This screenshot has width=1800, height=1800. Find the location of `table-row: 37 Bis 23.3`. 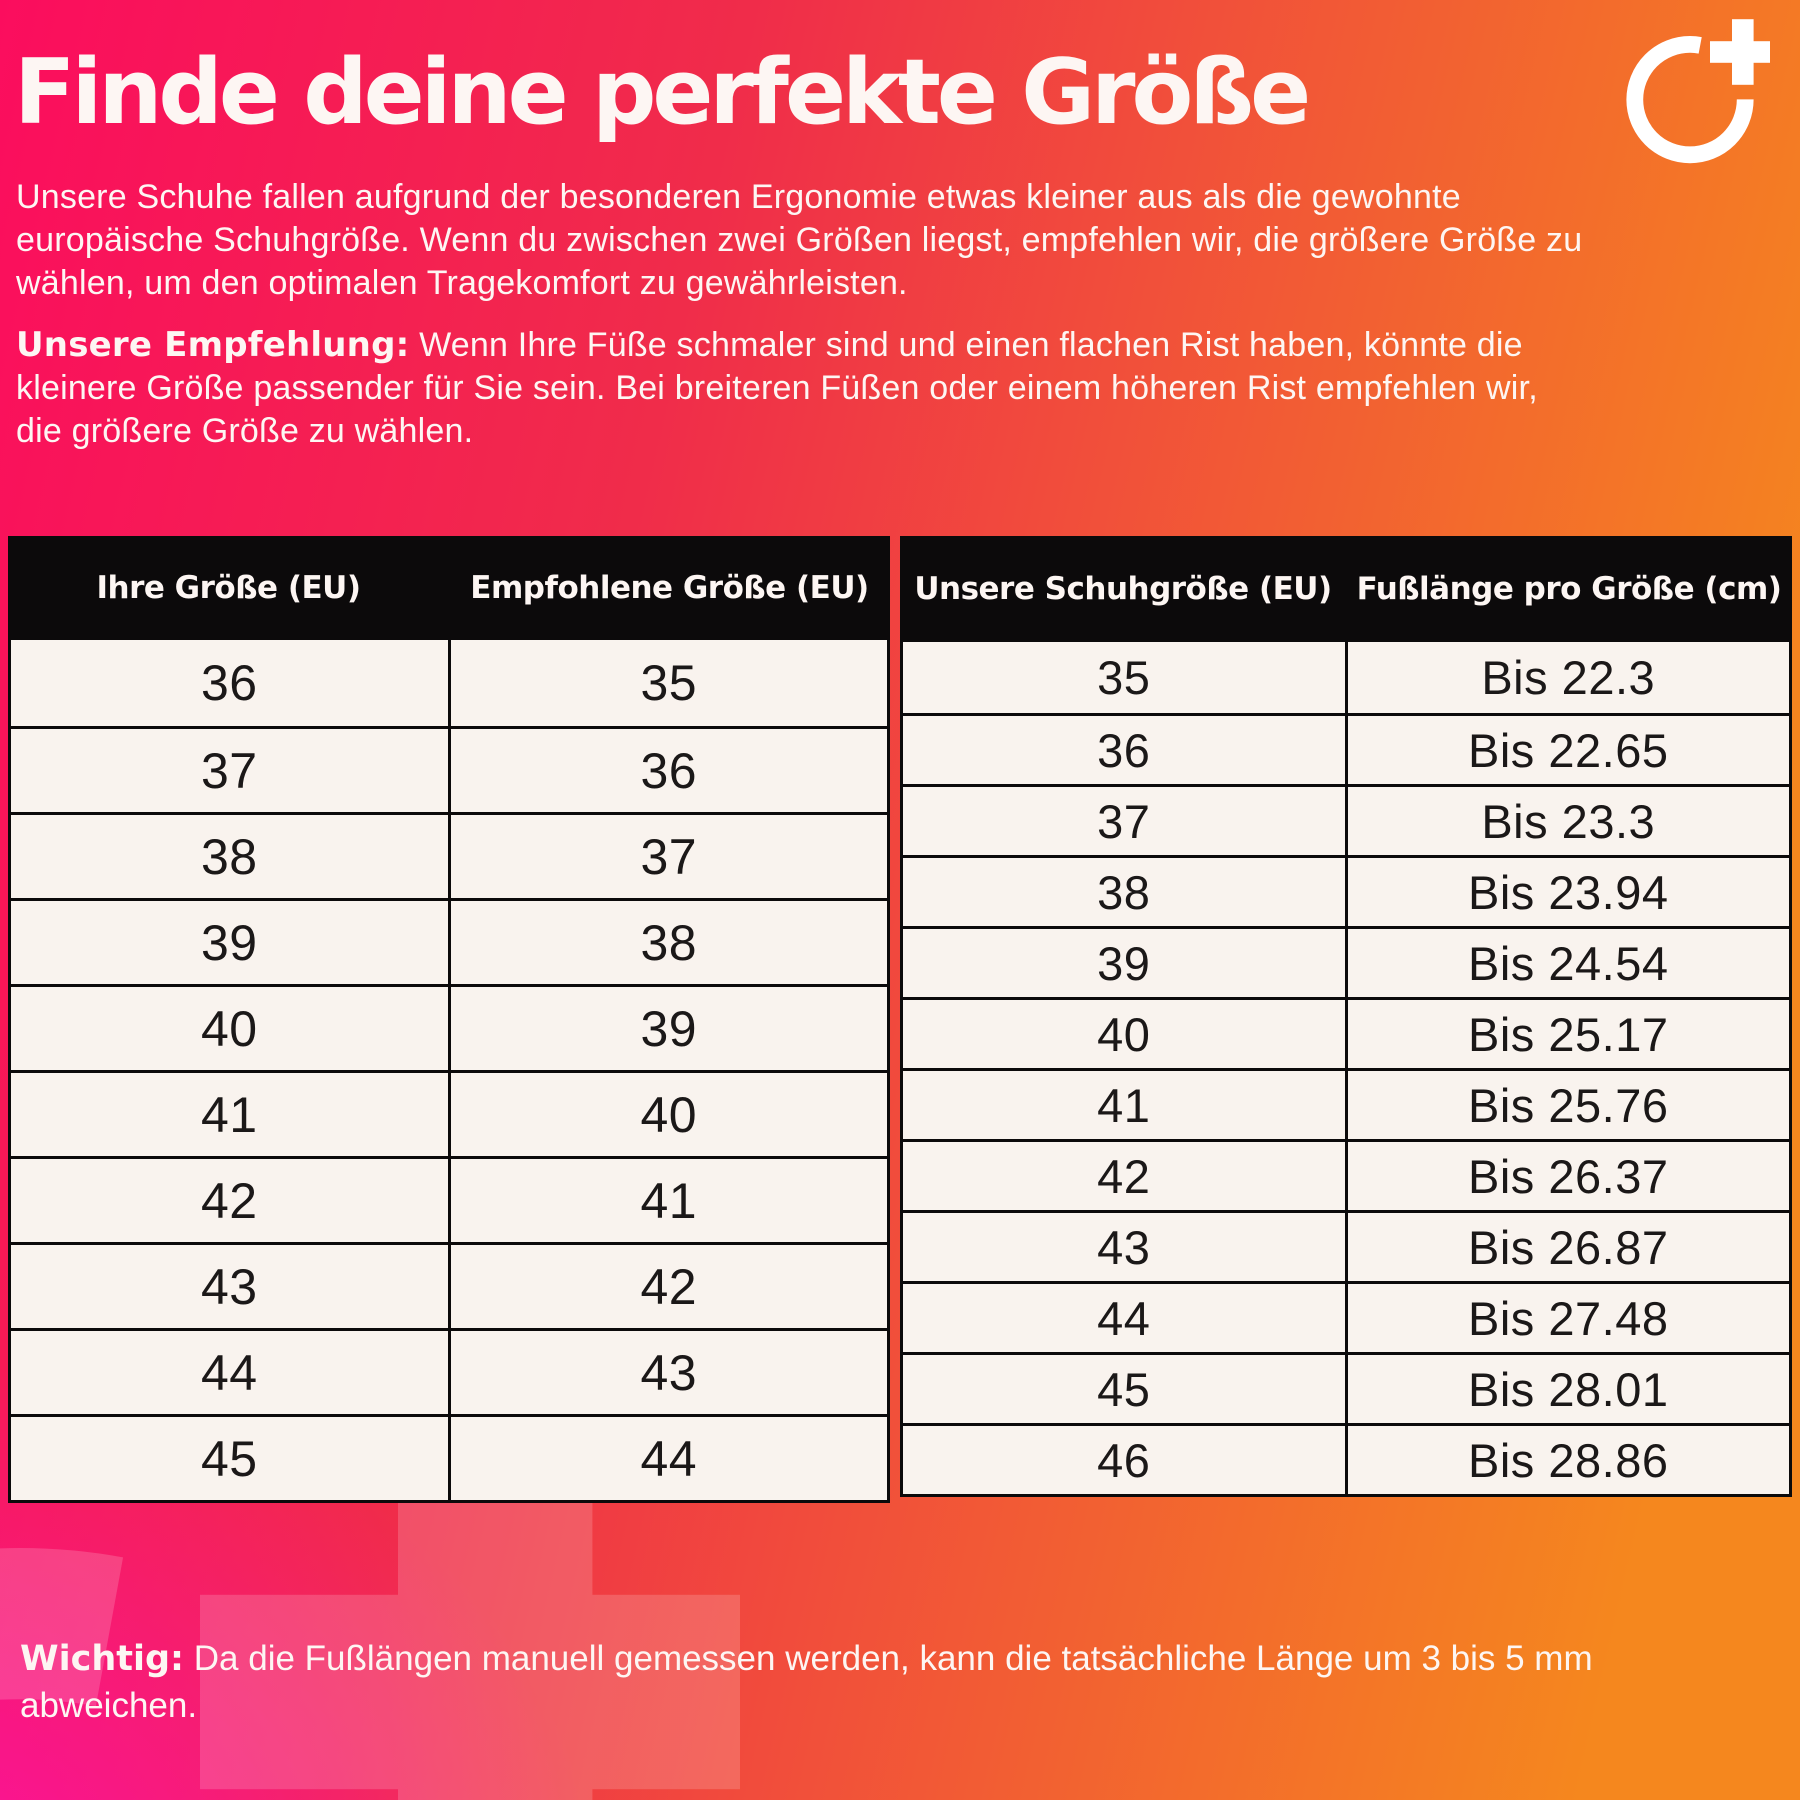

table-row: 37 Bis 23.3 is located at coordinates (1346, 819).